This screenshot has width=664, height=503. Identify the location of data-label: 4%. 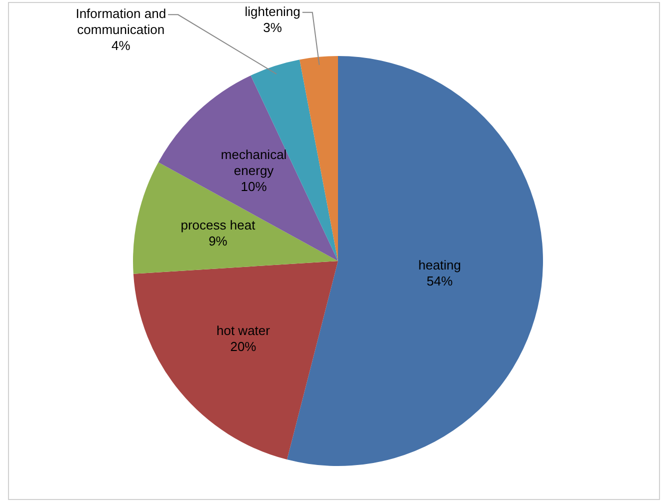
(121, 46).